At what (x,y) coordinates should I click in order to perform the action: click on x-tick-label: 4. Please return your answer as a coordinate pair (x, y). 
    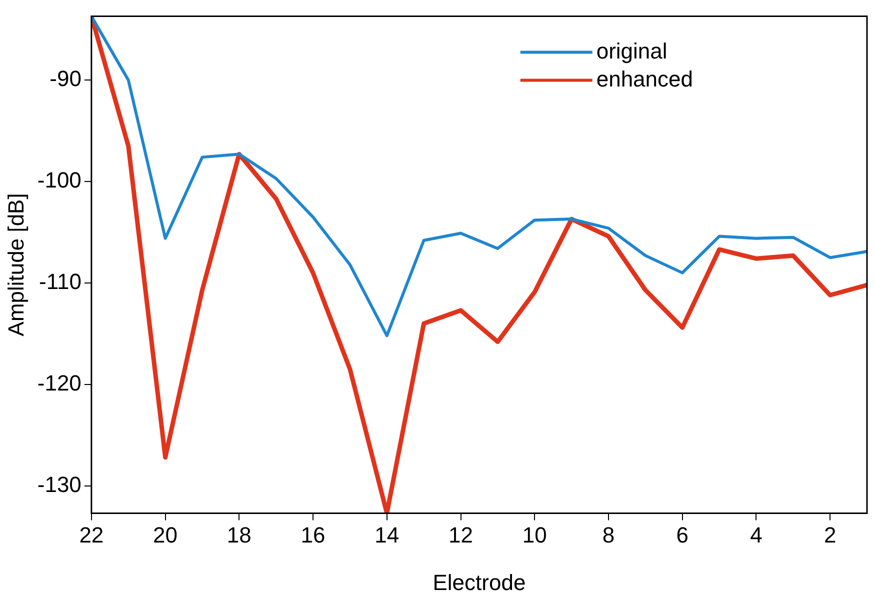
    Looking at the image, I should click on (756, 535).